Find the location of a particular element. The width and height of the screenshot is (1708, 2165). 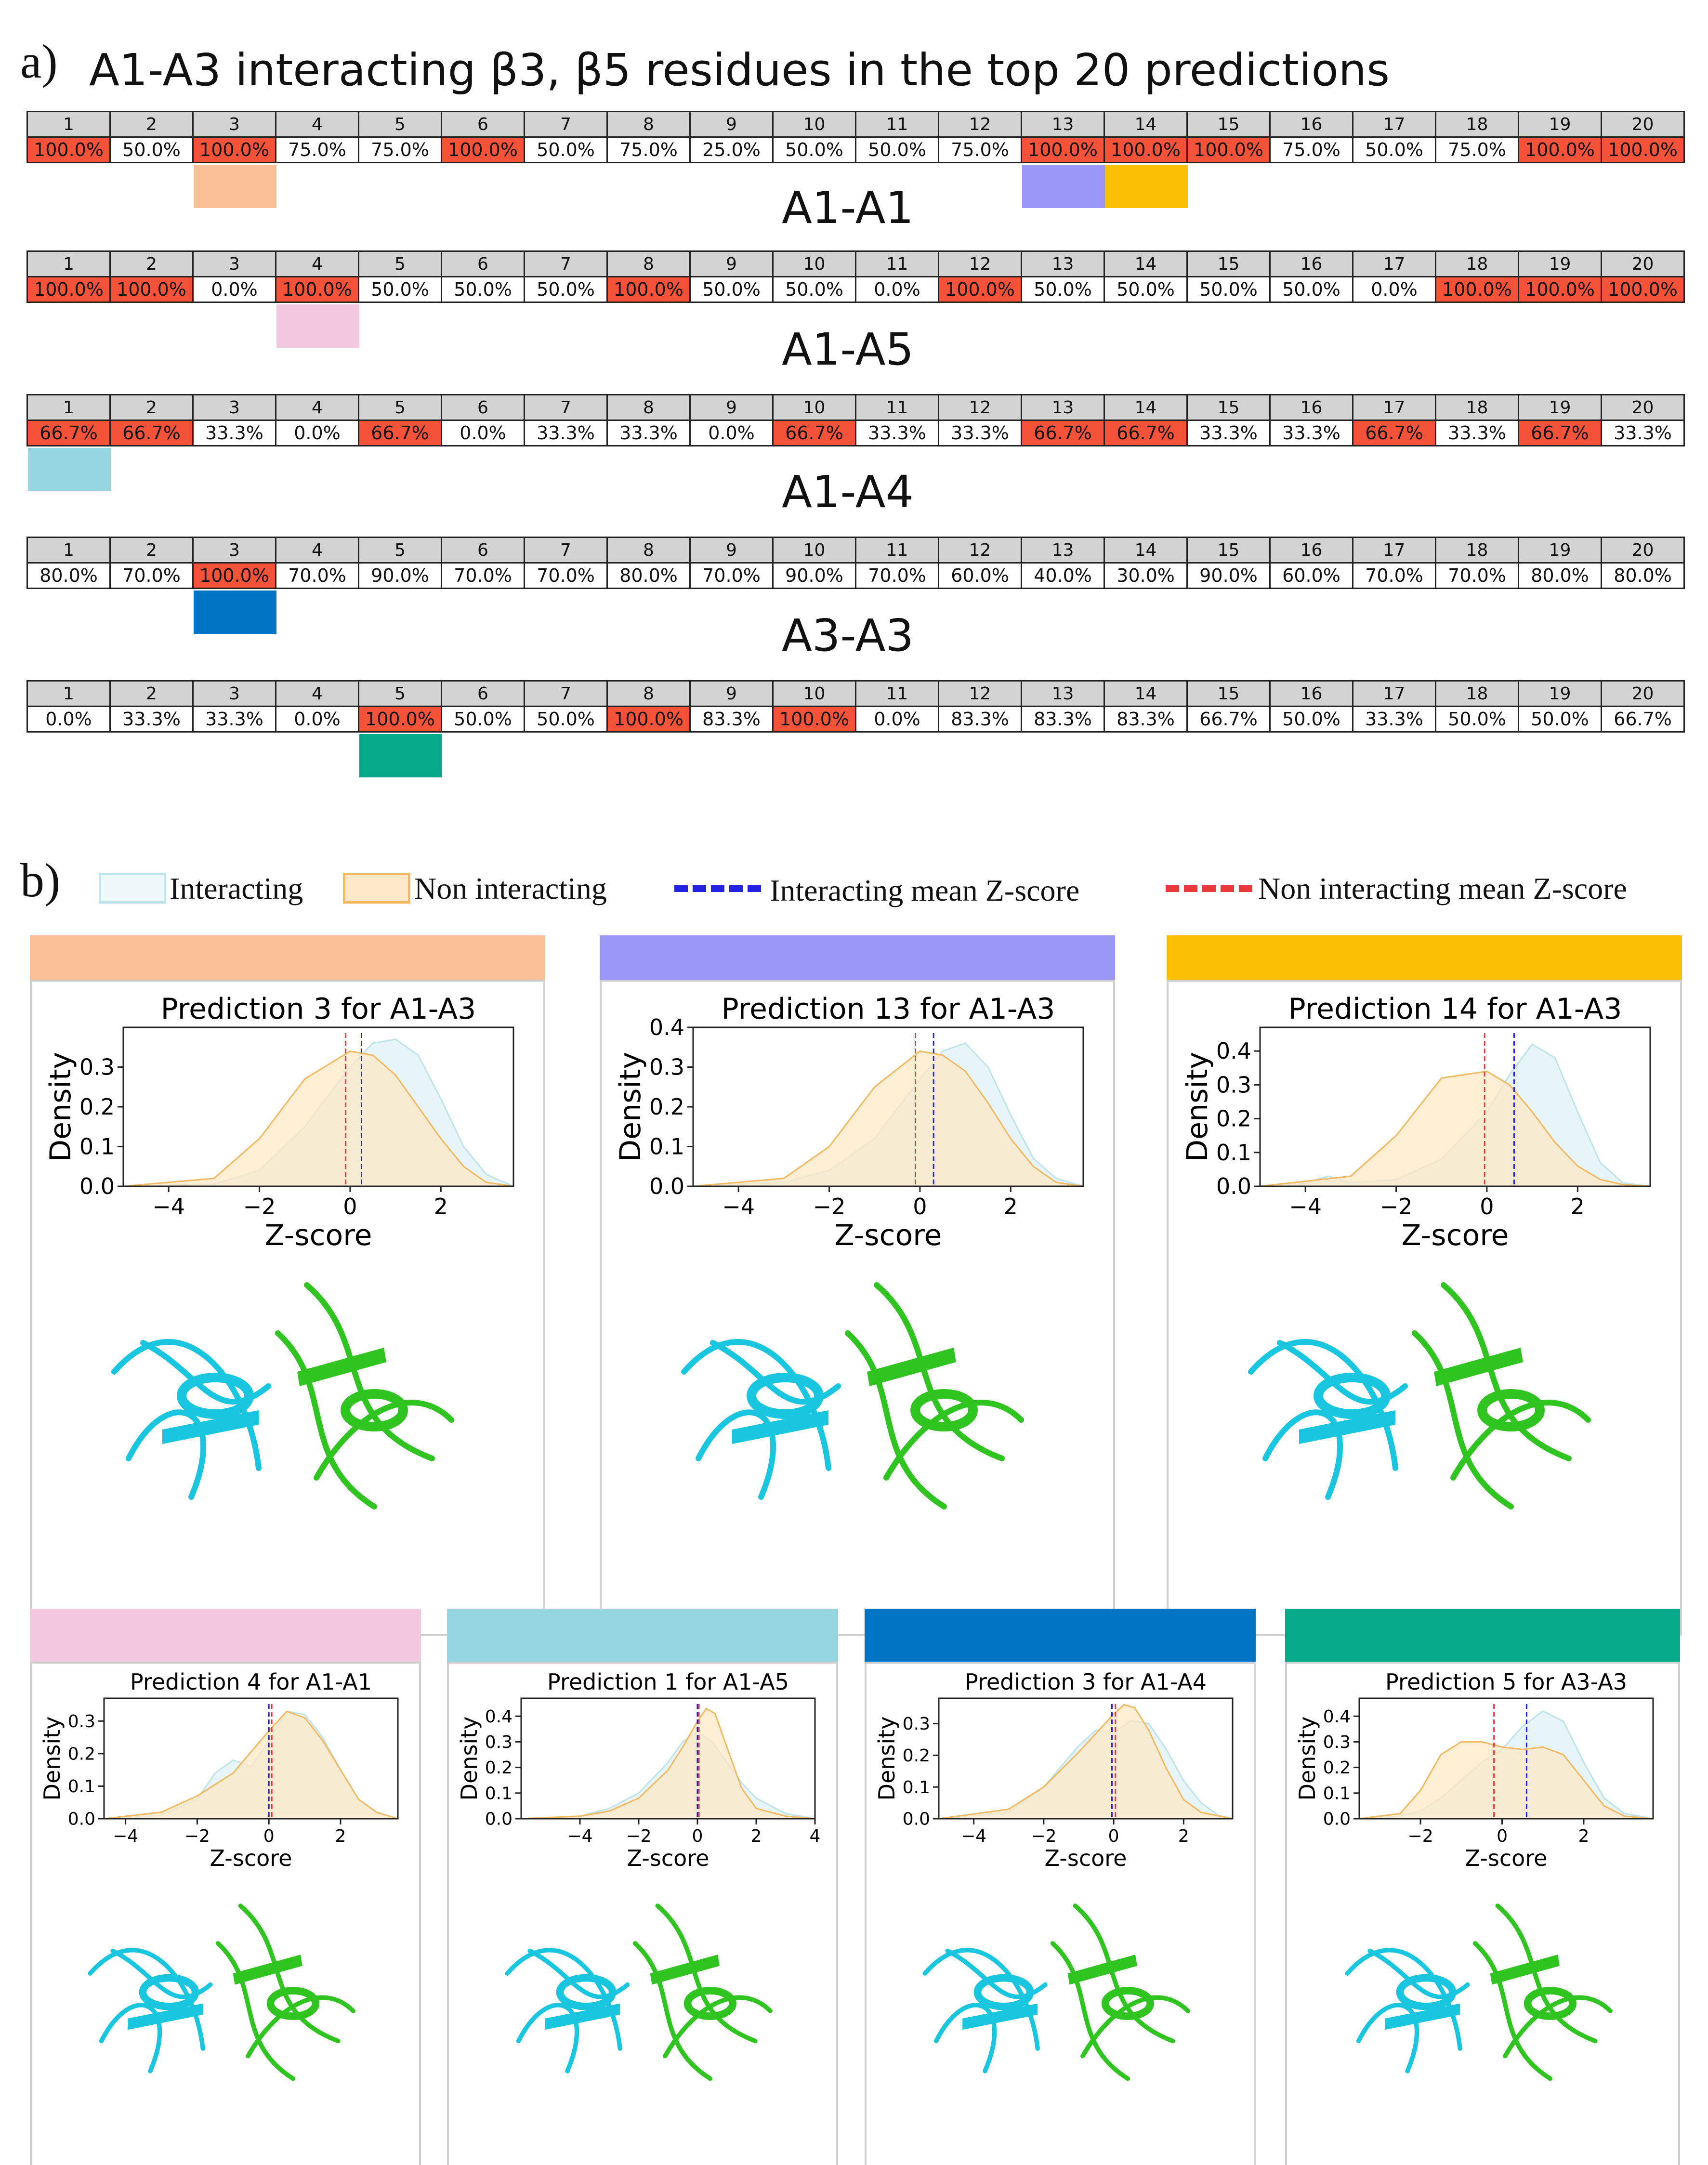

header-cell: 13 is located at coordinates (1063, 263).